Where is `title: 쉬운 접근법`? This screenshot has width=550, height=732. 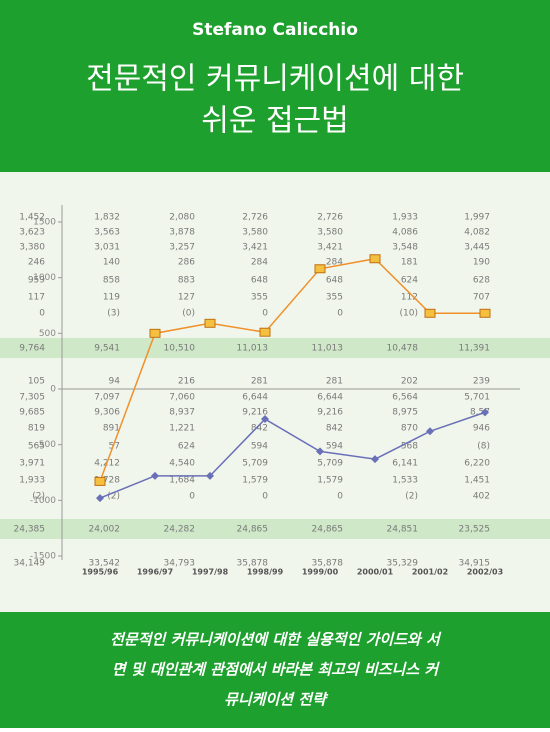
title: 쉬운 접근법 is located at coordinates (275, 121).